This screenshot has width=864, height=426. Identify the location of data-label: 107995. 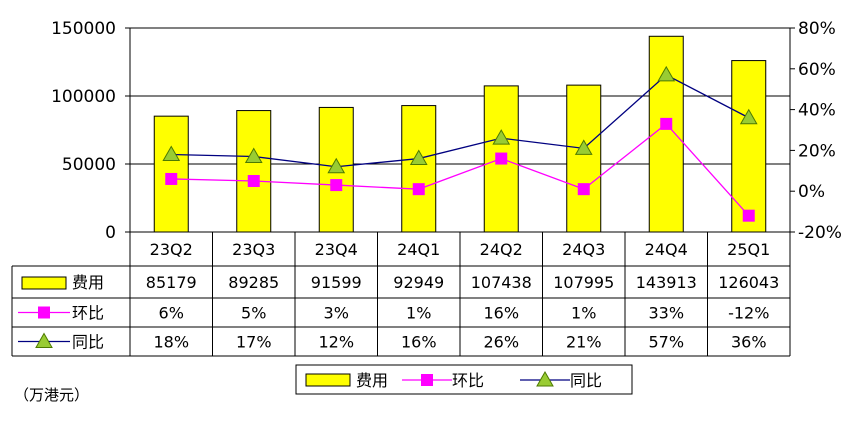
(583, 282).